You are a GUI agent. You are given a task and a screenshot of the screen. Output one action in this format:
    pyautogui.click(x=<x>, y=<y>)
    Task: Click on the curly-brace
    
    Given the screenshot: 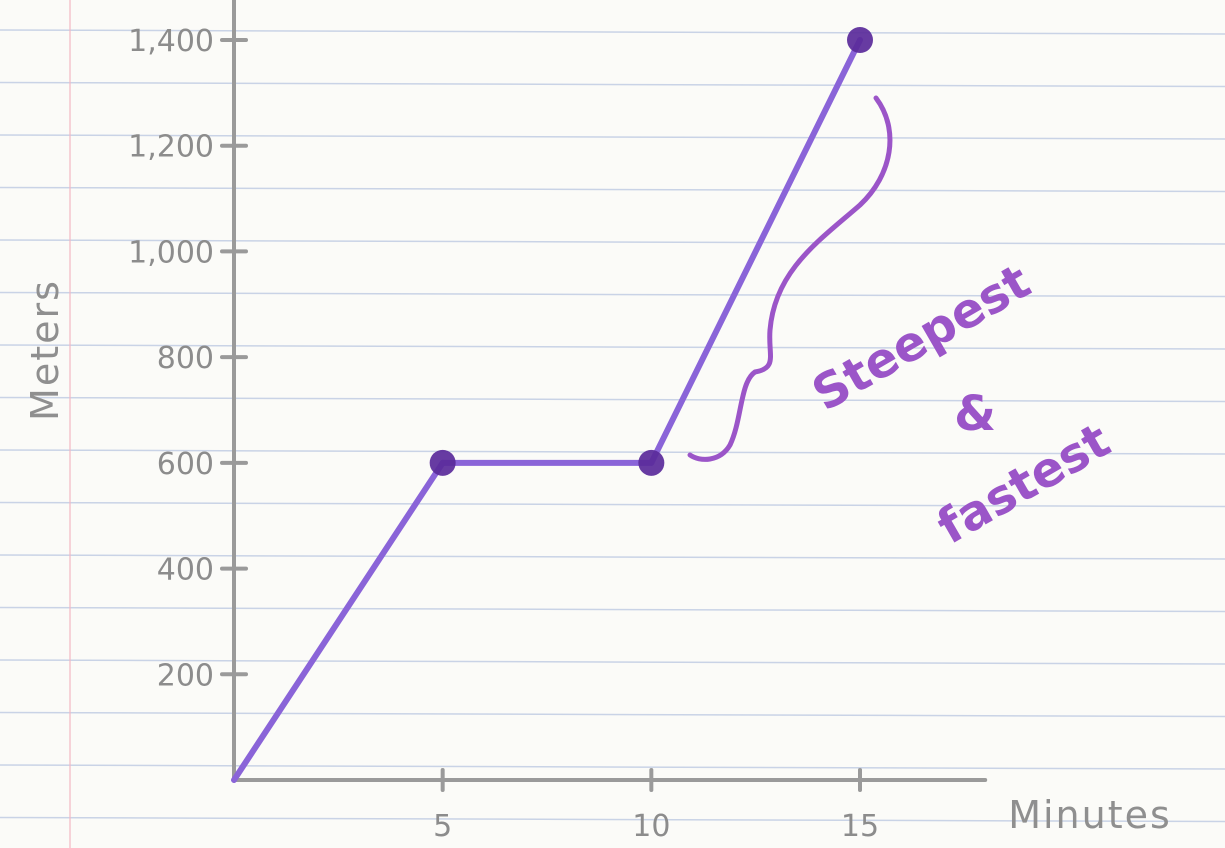 What is the action you would take?
    pyautogui.click(x=790, y=278)
    